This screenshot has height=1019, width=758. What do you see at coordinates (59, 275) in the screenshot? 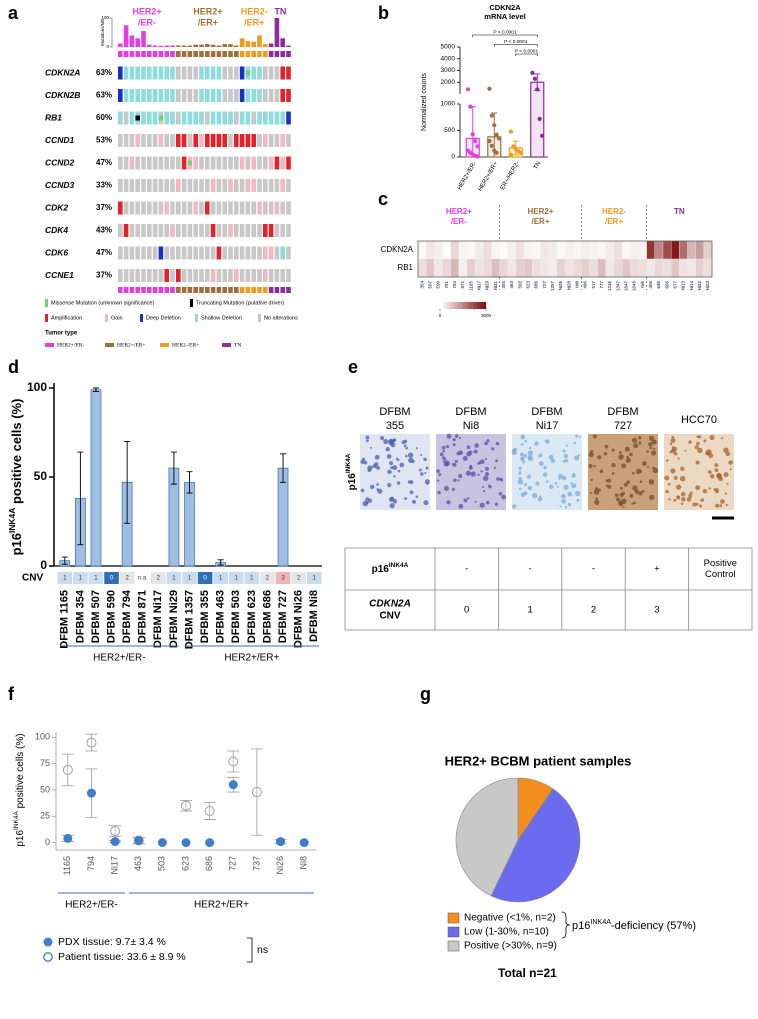
I see `gene-name: CCNE1` at bounding box center [59, 275].